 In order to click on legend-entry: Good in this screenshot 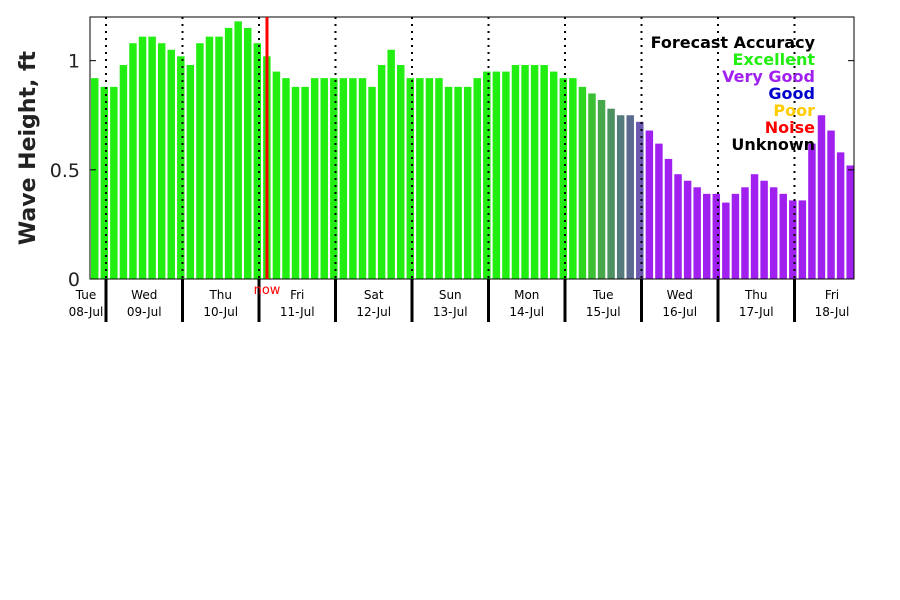, I will do `click(791, 93)`.